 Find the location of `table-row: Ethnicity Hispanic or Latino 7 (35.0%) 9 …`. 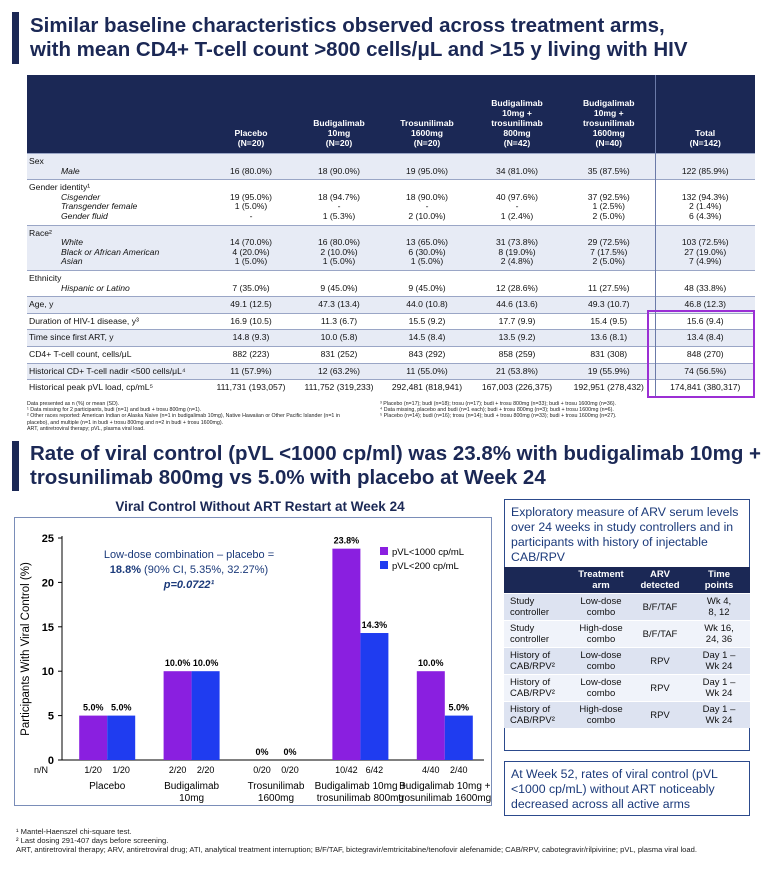

table-row: Ethnicity Hispanic or Latino 7 (35.0%) 9 … is located at coordinates (391, 283).